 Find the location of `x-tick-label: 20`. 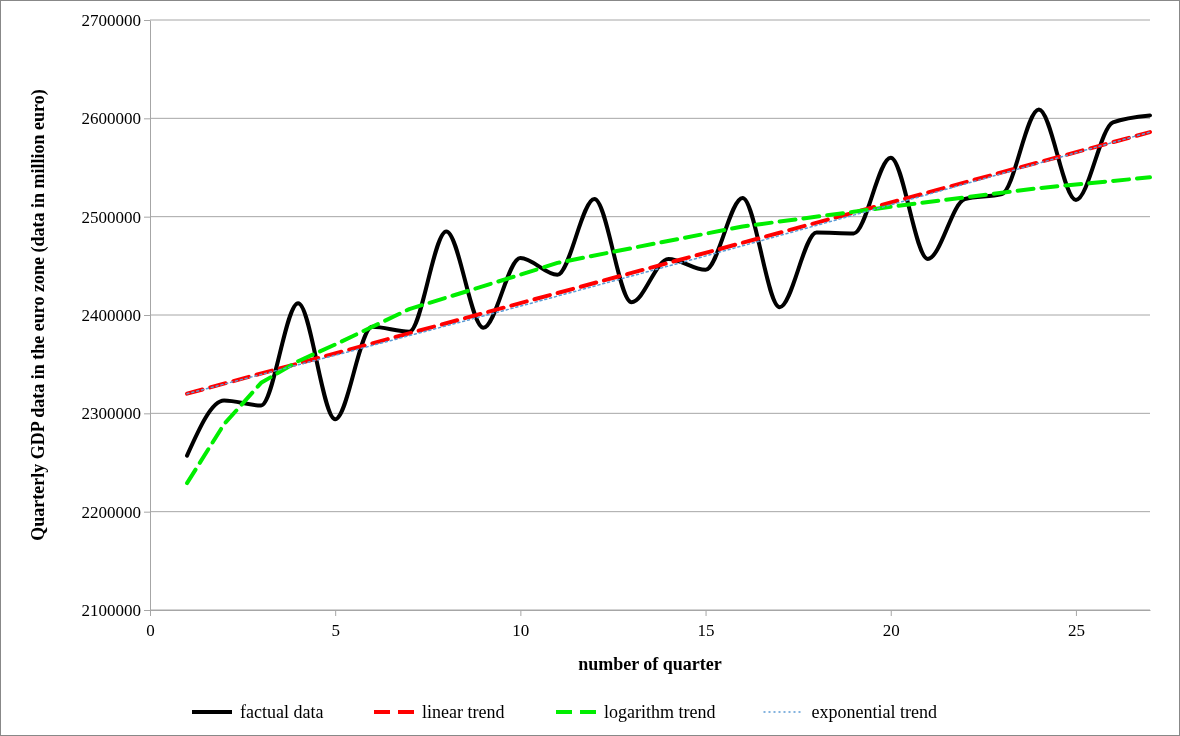

x-tick-label: 20 is located at coordinates (891, 630).